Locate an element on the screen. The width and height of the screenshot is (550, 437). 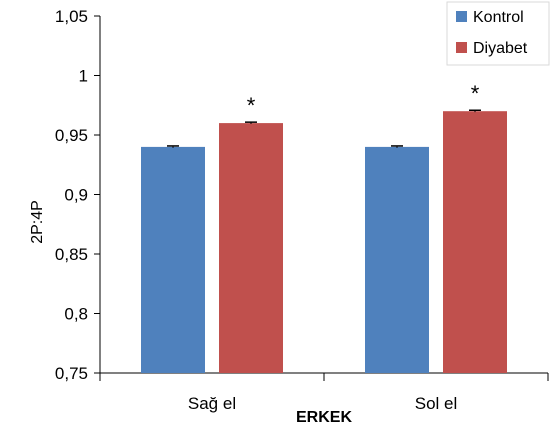
y-tick-label: 0,95 is located at coordinates (71, 135).